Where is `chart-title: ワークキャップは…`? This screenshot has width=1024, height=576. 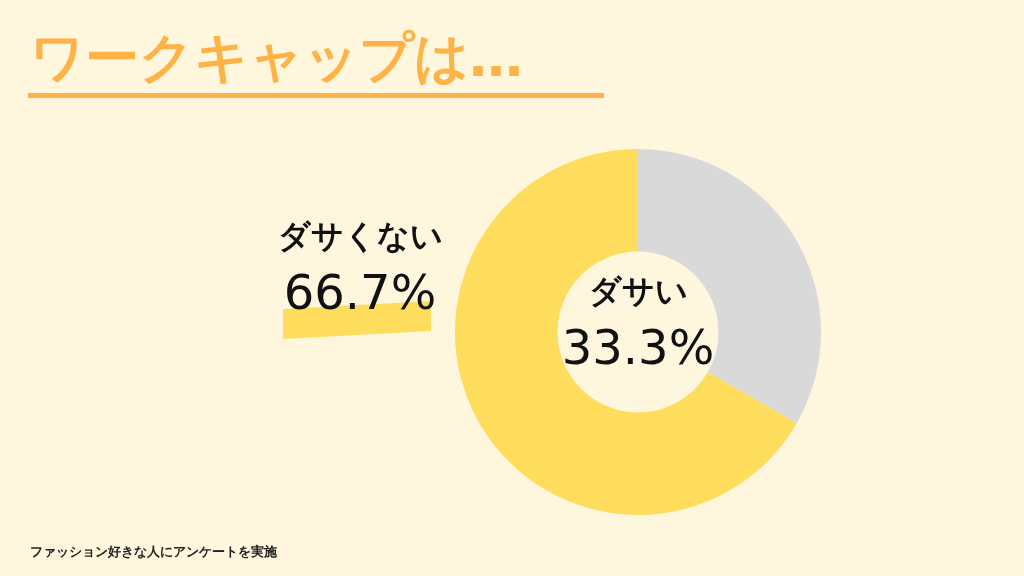
chart-title: ワークキャップは… is located at coordinates (276, 58).